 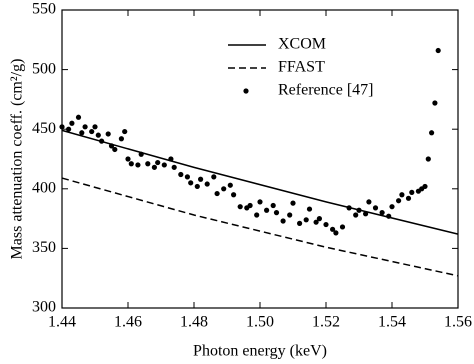 I want to click on y-tick-label: 550, so click(x=44, y=9).